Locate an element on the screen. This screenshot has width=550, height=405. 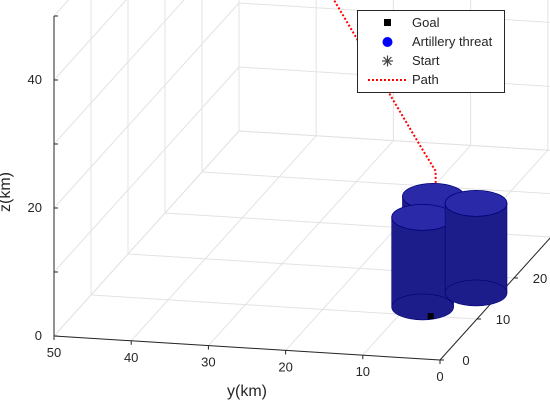
y-tick-label: 10 is located at coordinates (363, 371).